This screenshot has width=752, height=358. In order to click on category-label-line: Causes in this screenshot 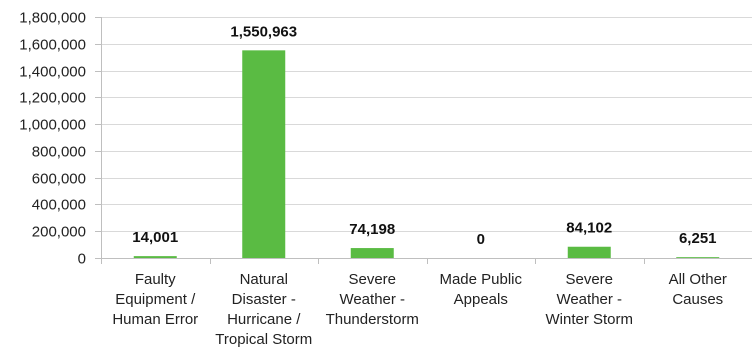, I will do `click(697, 299)`.